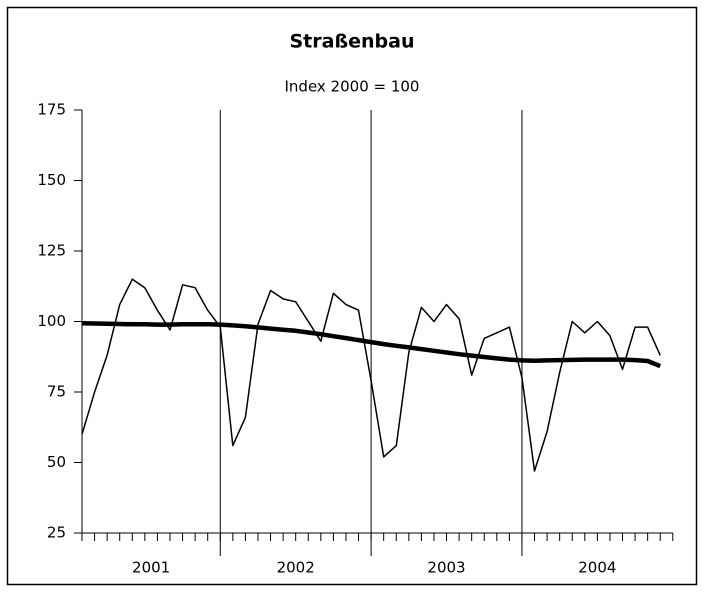 This screenshot has width=705, height=592. I want to click on y-tick-label: 100, so click(51, 321).